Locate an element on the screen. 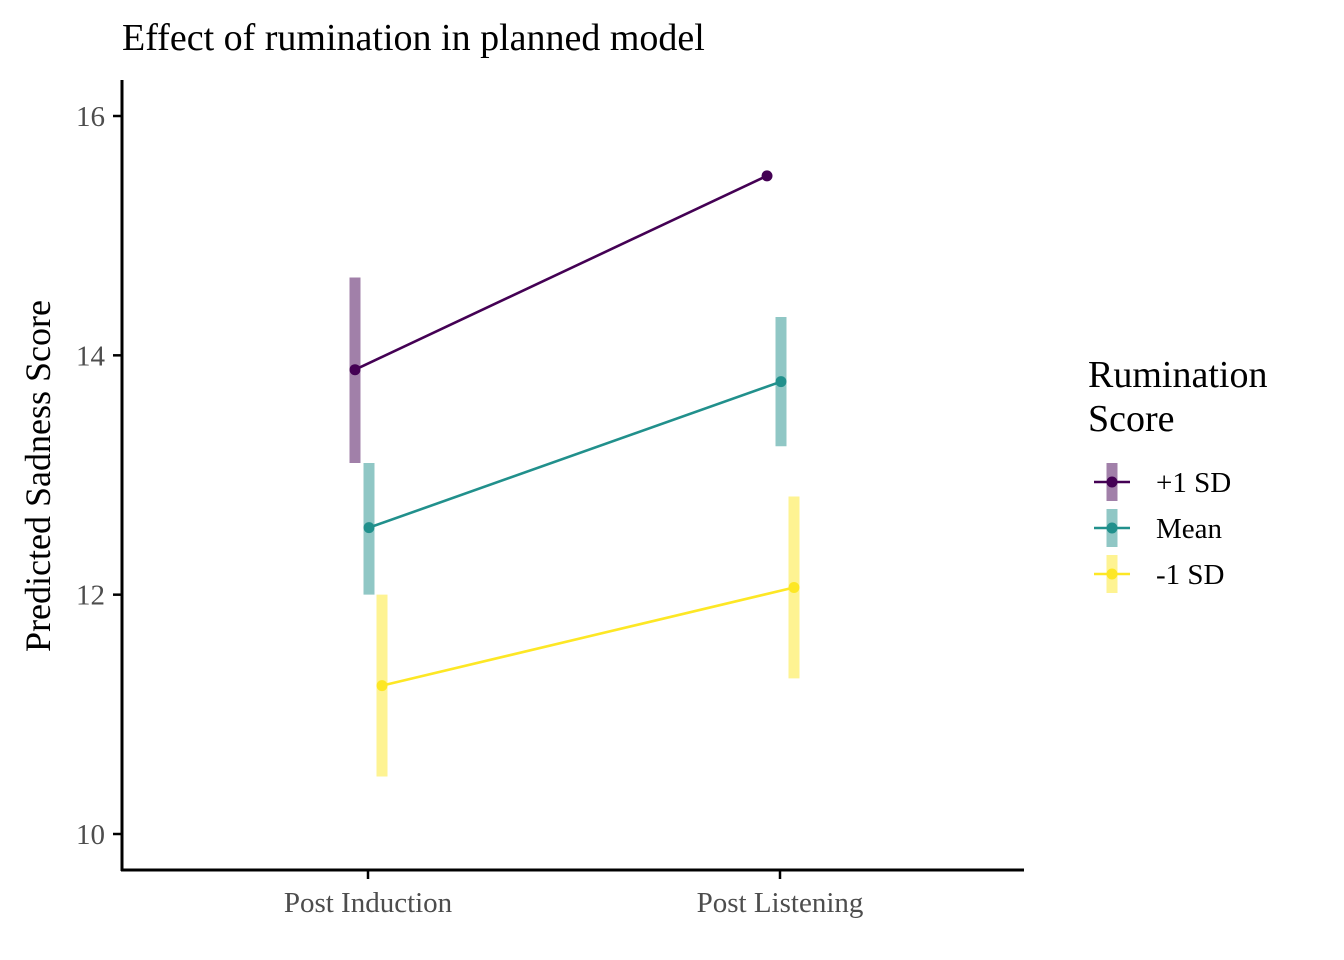 The height and width of the screenshot is (960, 1344). y-tick-label: 14 is located at coordinates (91, 356).